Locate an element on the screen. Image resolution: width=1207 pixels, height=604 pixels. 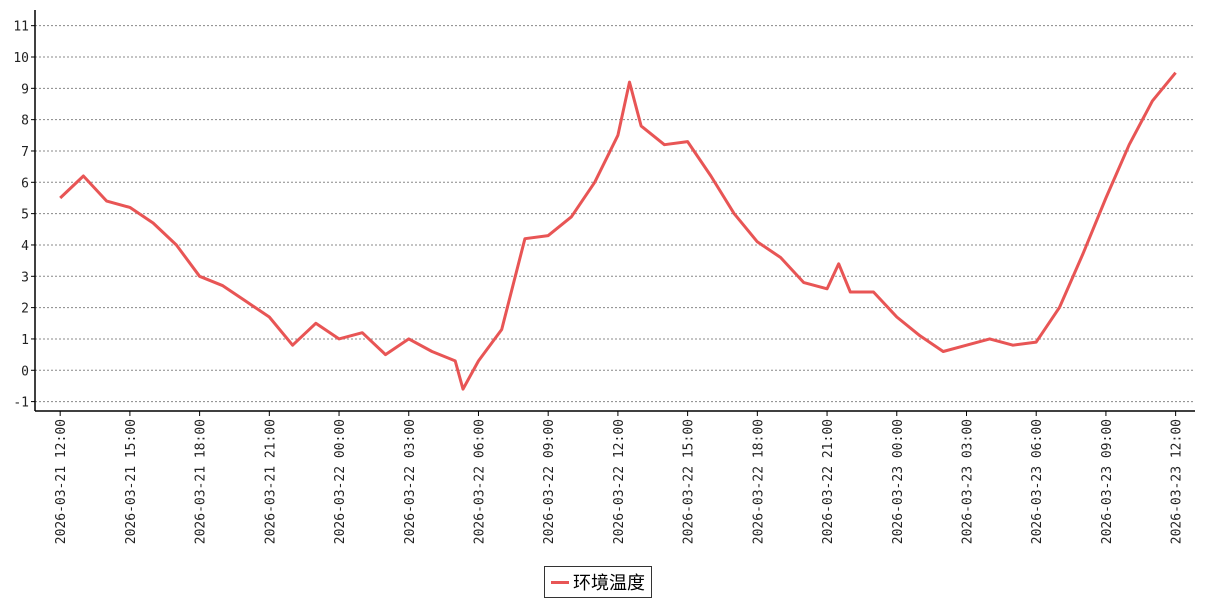
x-tick-label: 2026-03-21 15:00 is located at coordinates (131, 481).